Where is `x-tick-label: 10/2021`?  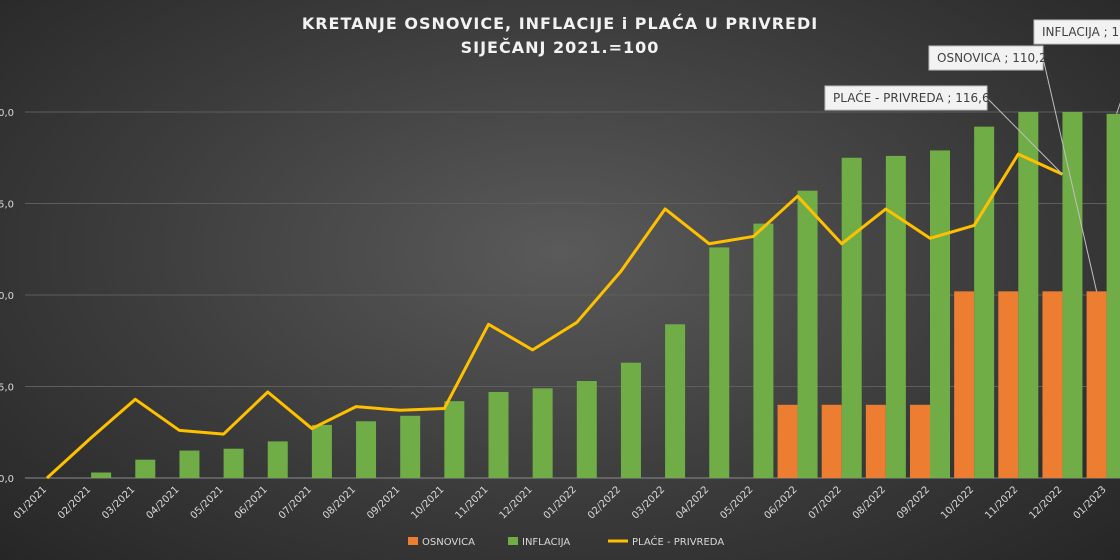 x-tick-label: 10/2021 is located at coordinates (427, 502).